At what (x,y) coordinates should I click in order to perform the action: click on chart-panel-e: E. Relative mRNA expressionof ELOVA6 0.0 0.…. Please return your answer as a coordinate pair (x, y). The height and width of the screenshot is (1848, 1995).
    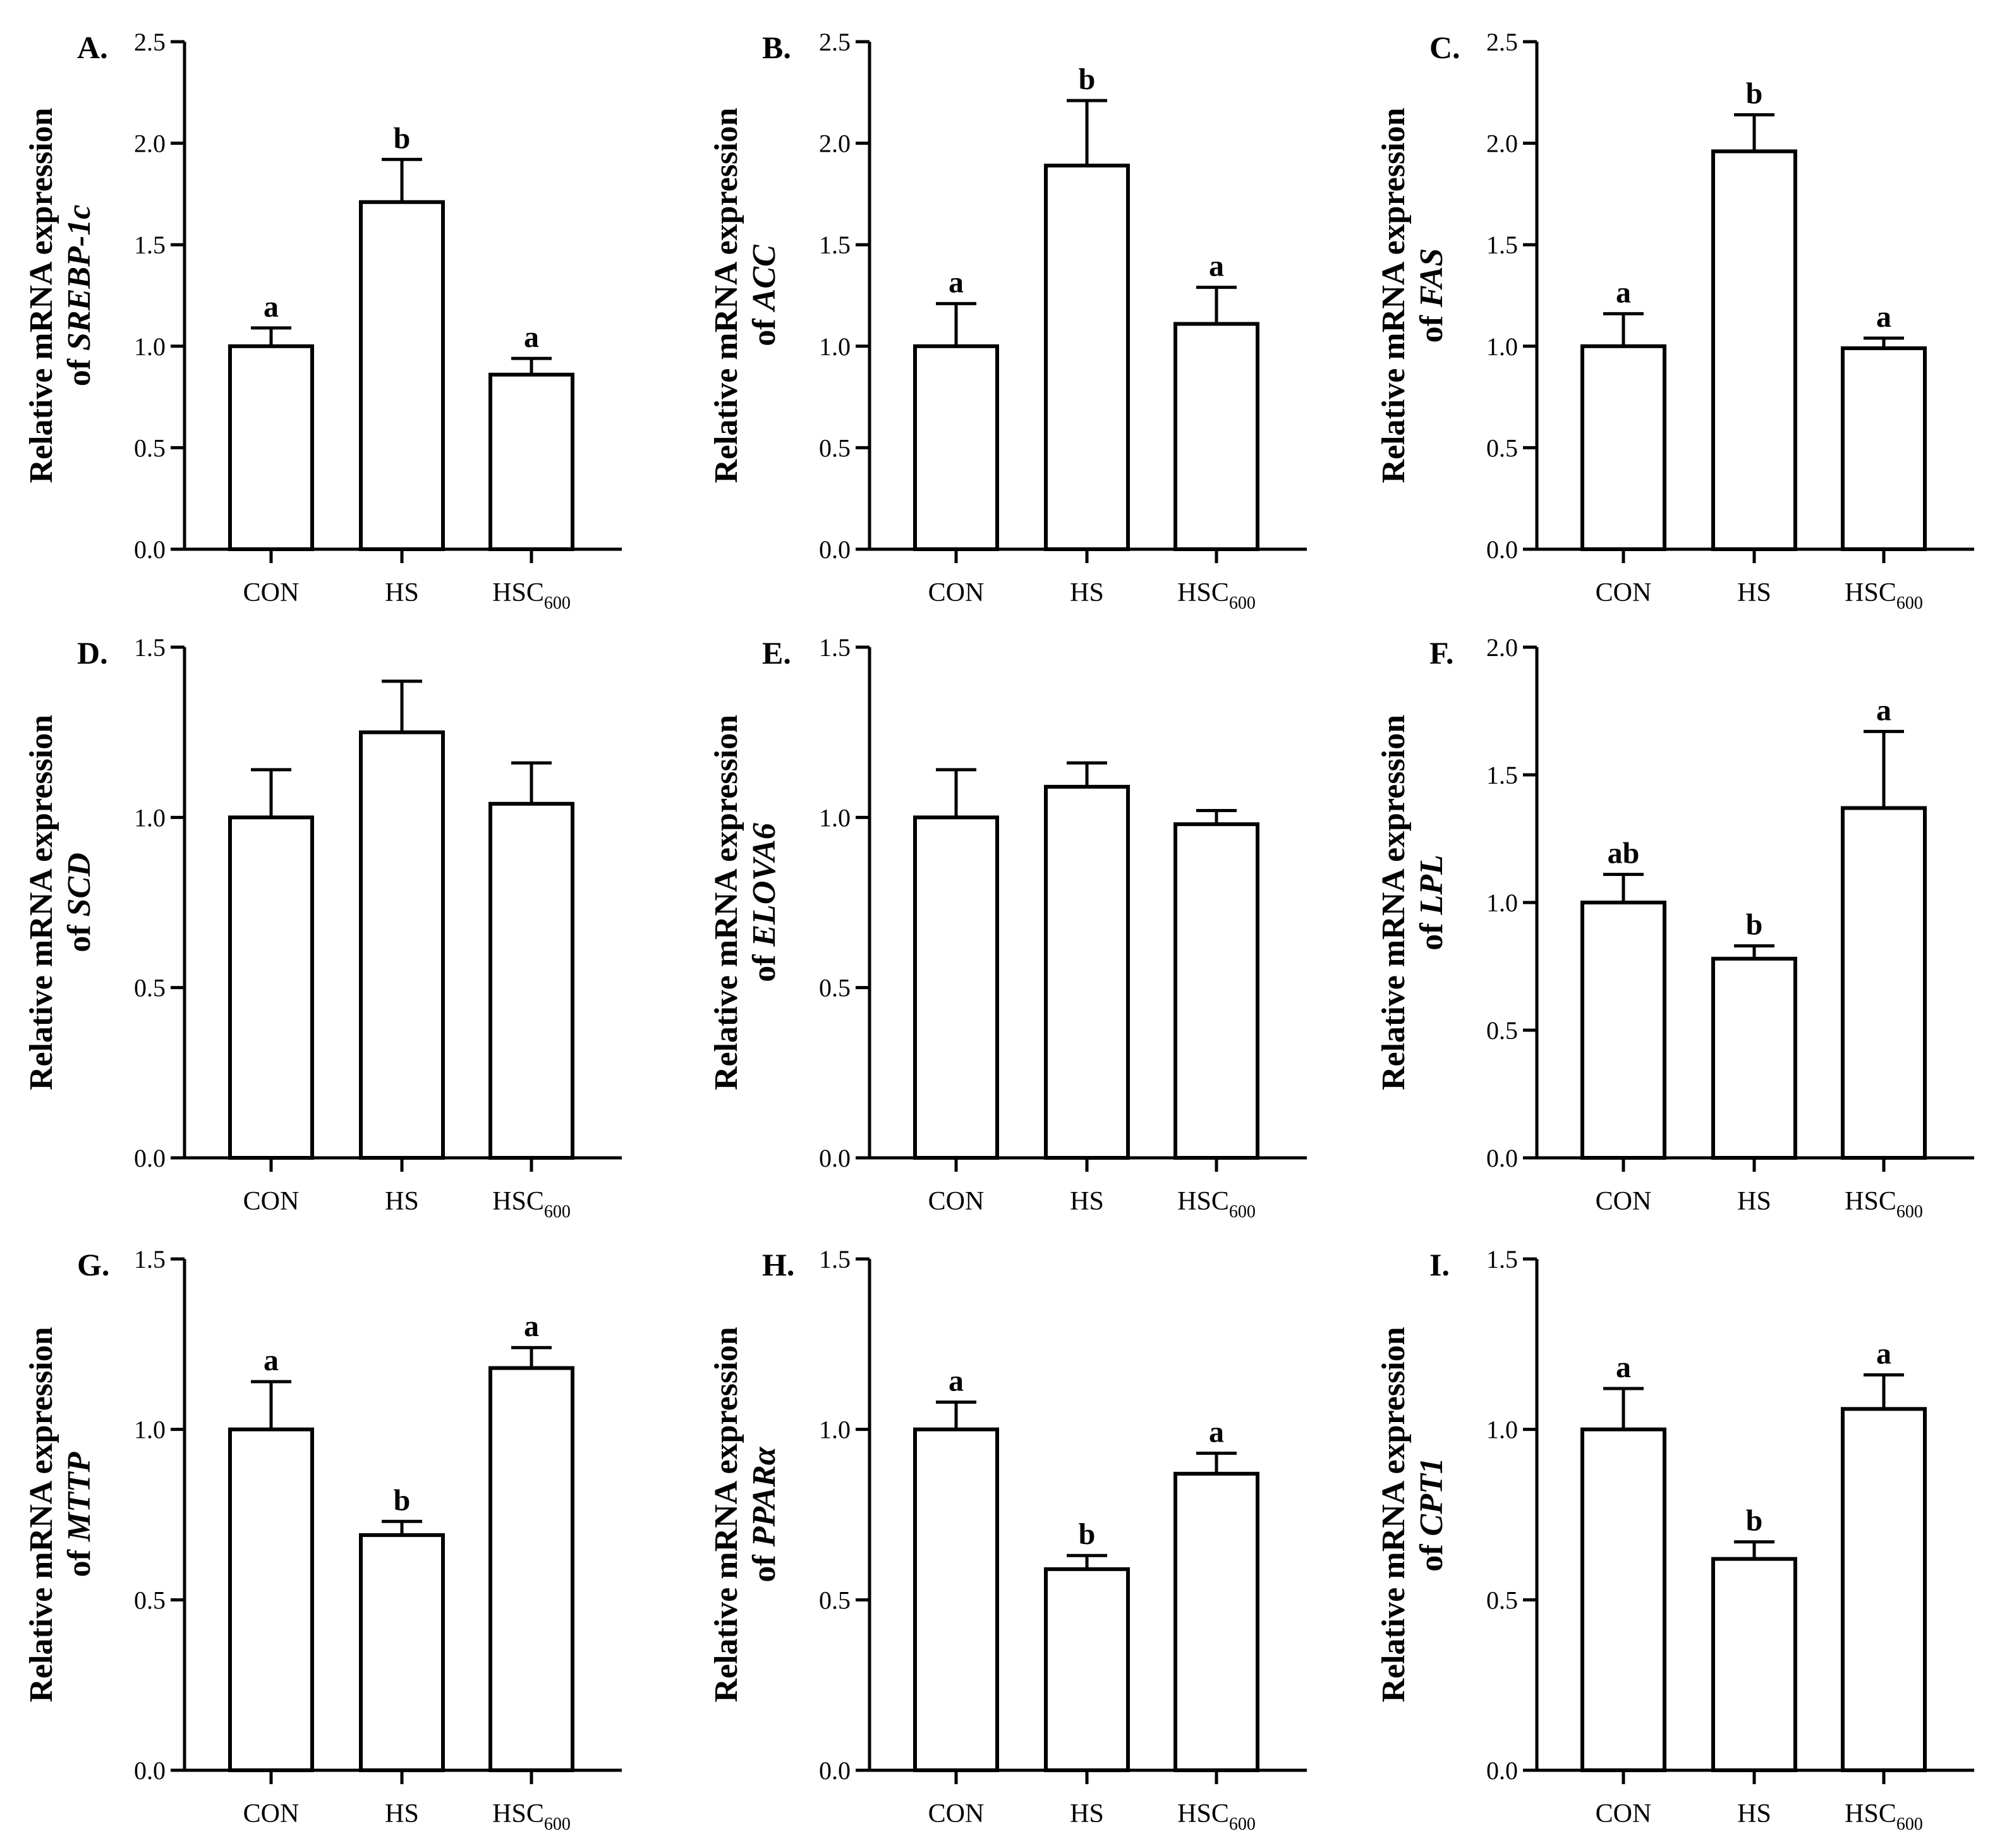
    Looking at the image, I should click on (1008, 927).